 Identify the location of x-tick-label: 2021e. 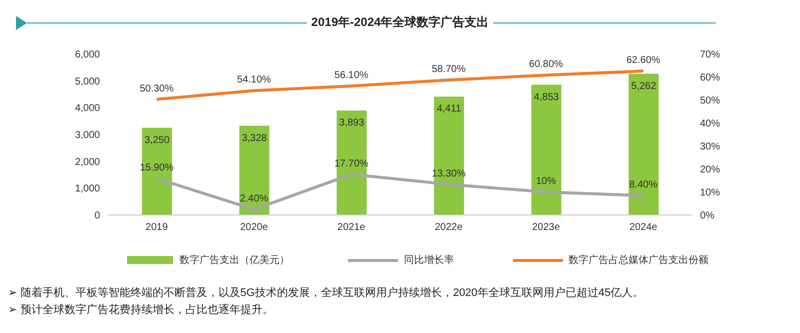
(351, 228).